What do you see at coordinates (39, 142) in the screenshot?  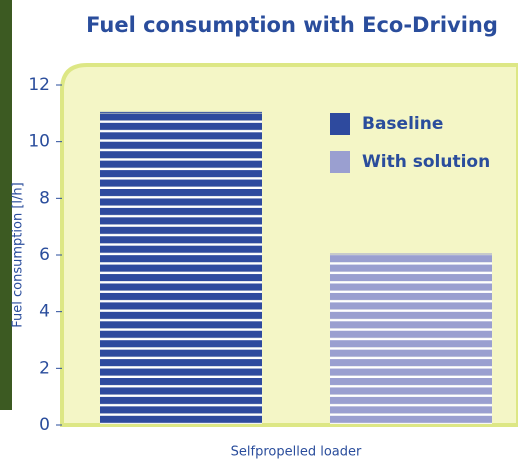 I see `y-tick-label: 10` at bounding box center [39, 142].